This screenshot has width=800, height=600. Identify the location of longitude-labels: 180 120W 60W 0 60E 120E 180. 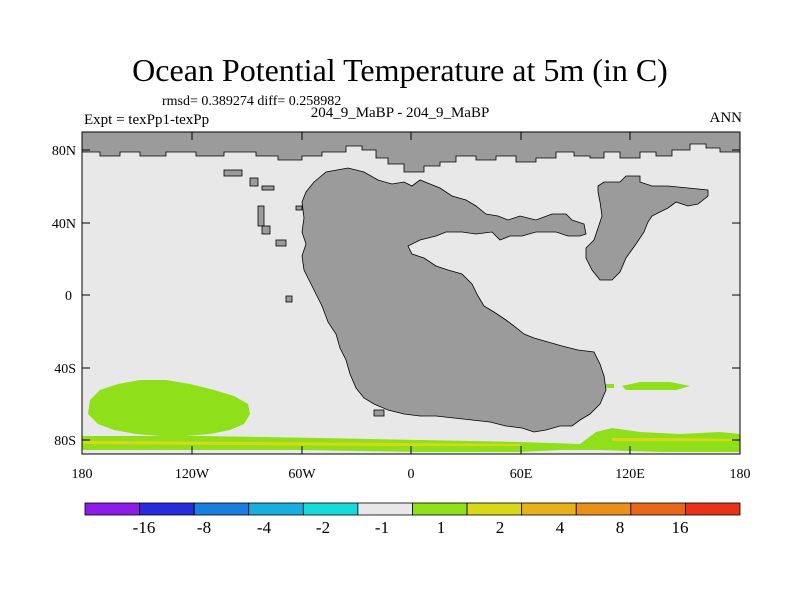
(411, 474).